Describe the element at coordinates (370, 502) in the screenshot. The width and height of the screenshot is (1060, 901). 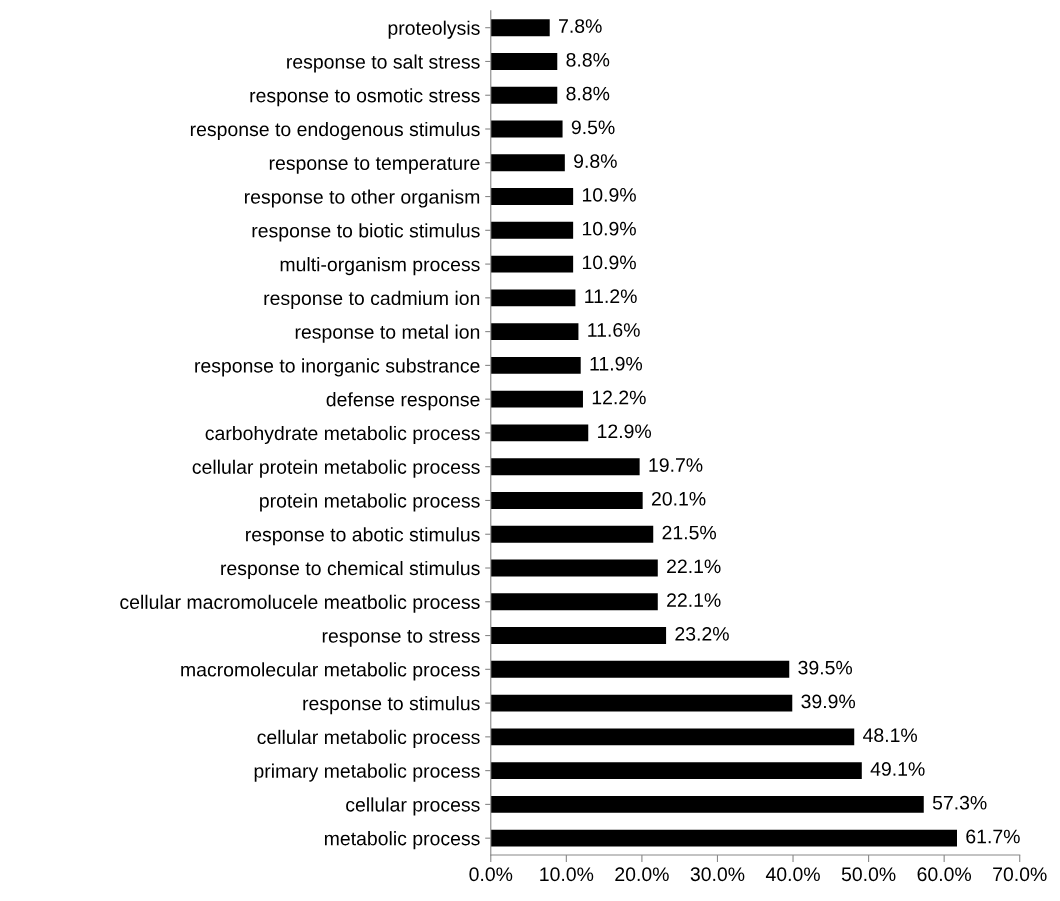
I see `y-tick-label: protein metabolic process` at that location.